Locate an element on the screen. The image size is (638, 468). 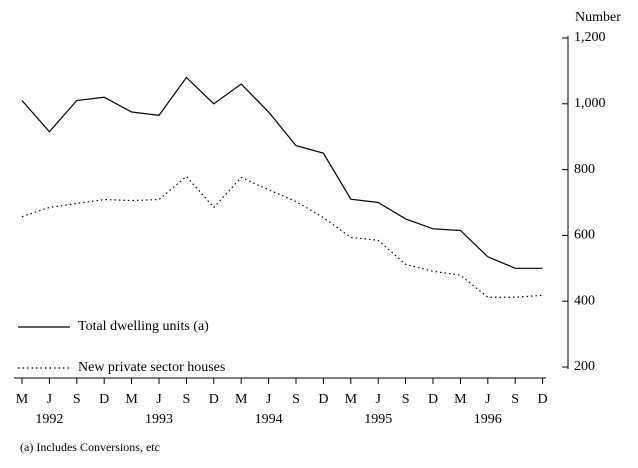
year-label: 1996 is located at coordinates (488, 419).